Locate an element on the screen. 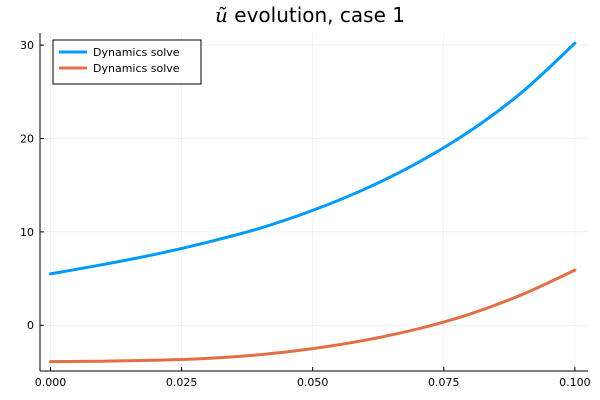  y-tick-label: 30 is located at coordinates (27, 45).